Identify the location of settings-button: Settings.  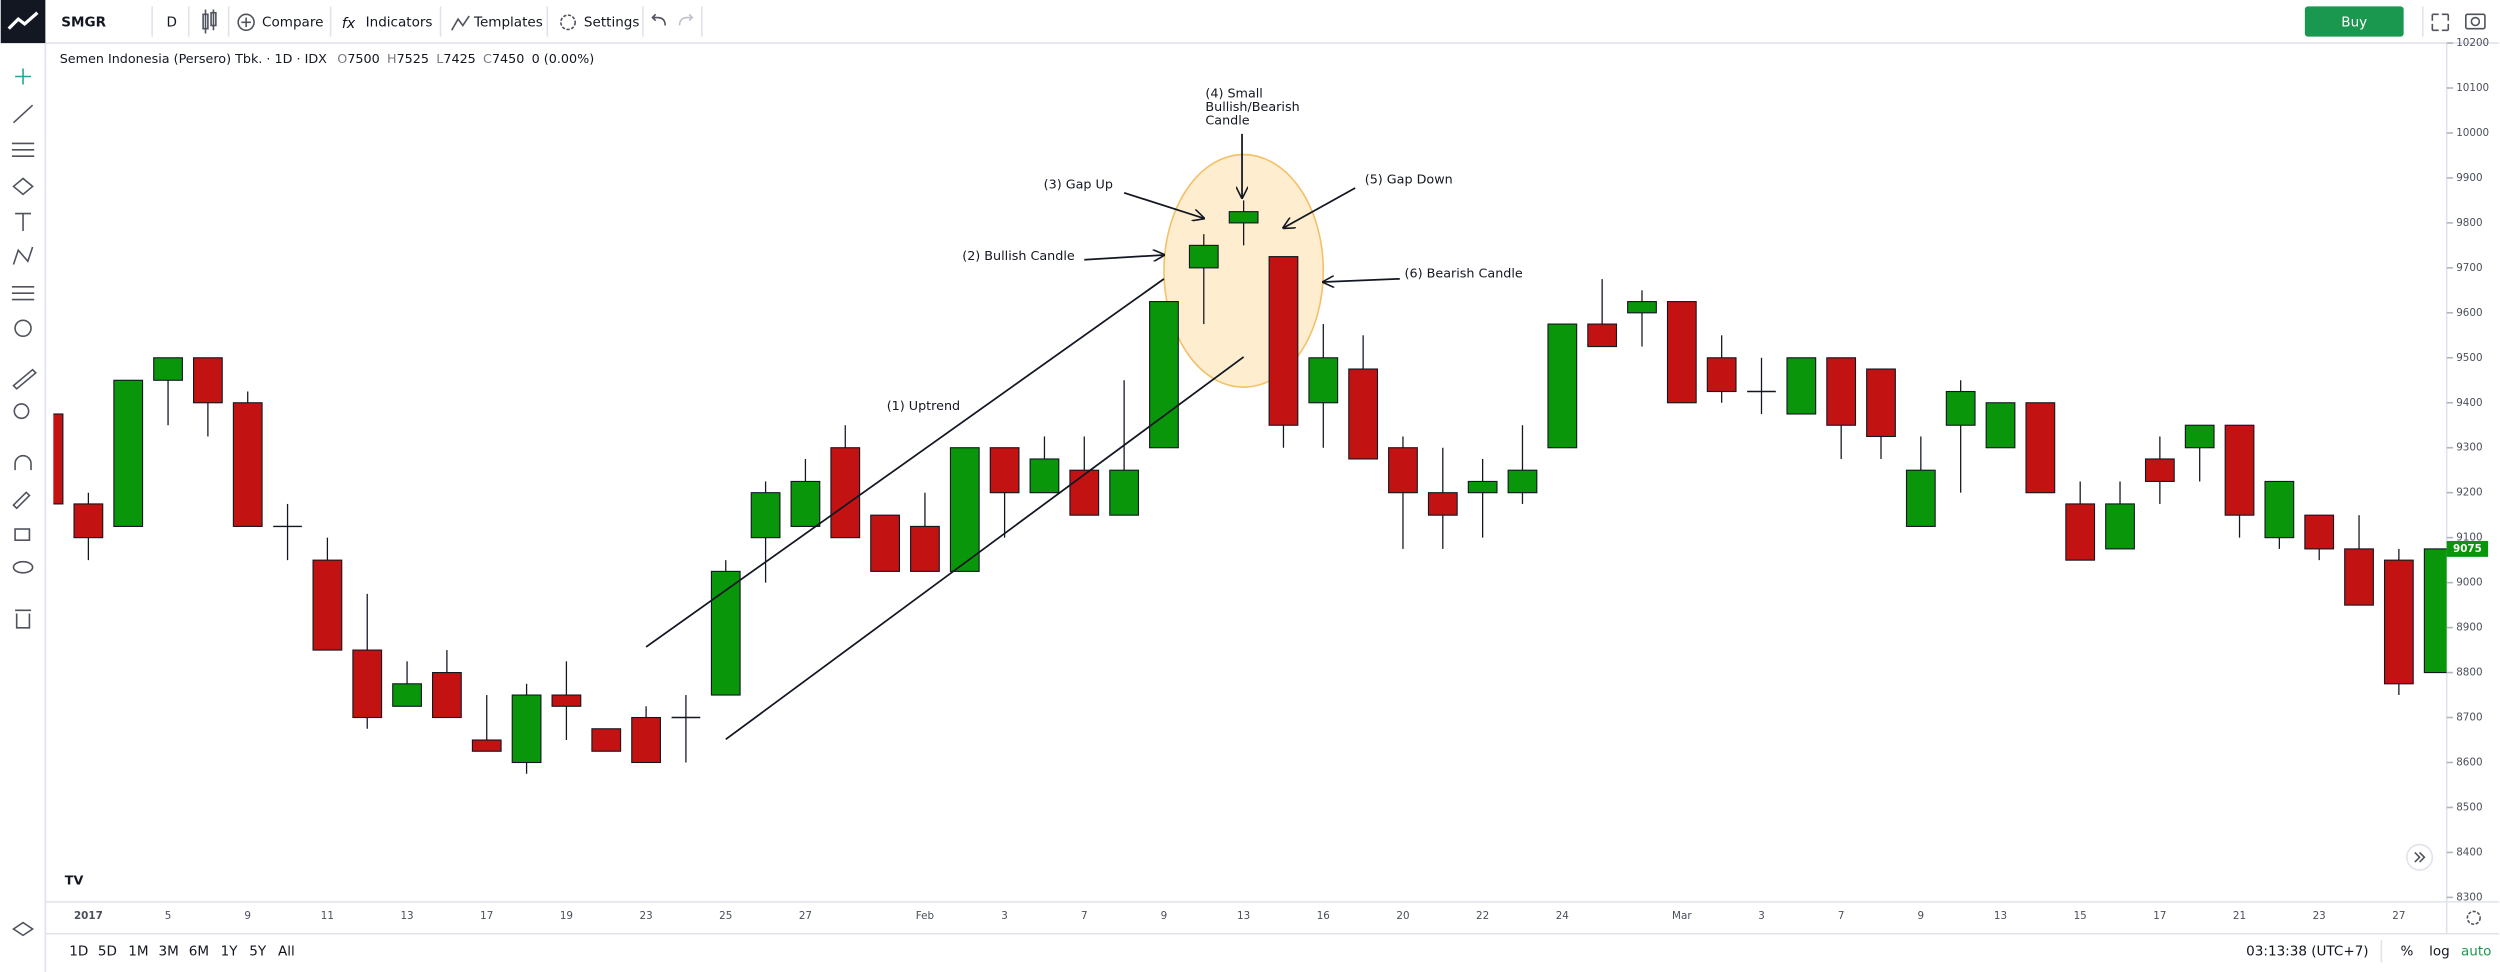
(612, 22).